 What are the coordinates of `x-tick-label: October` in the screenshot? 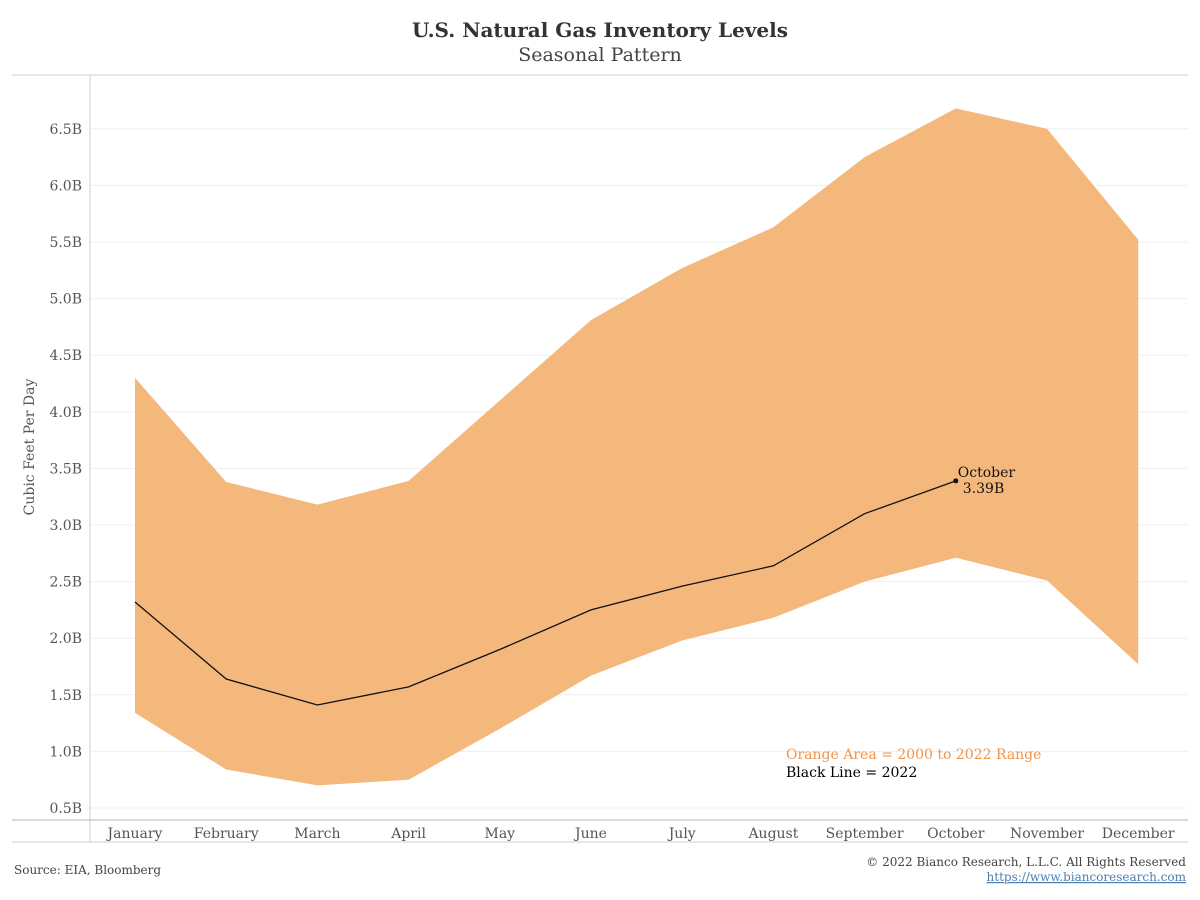 It's located at (956, 834).